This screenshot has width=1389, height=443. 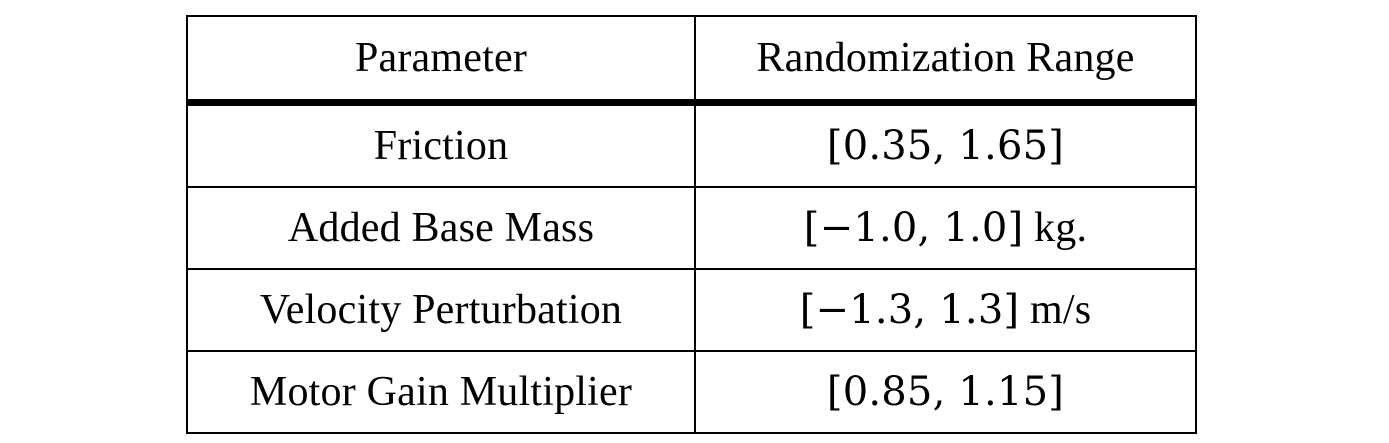 What do you see at coordinates (441, 60) in the screenshot?
I see `header-parameter: Parameter` at bounding box center [441, 60].